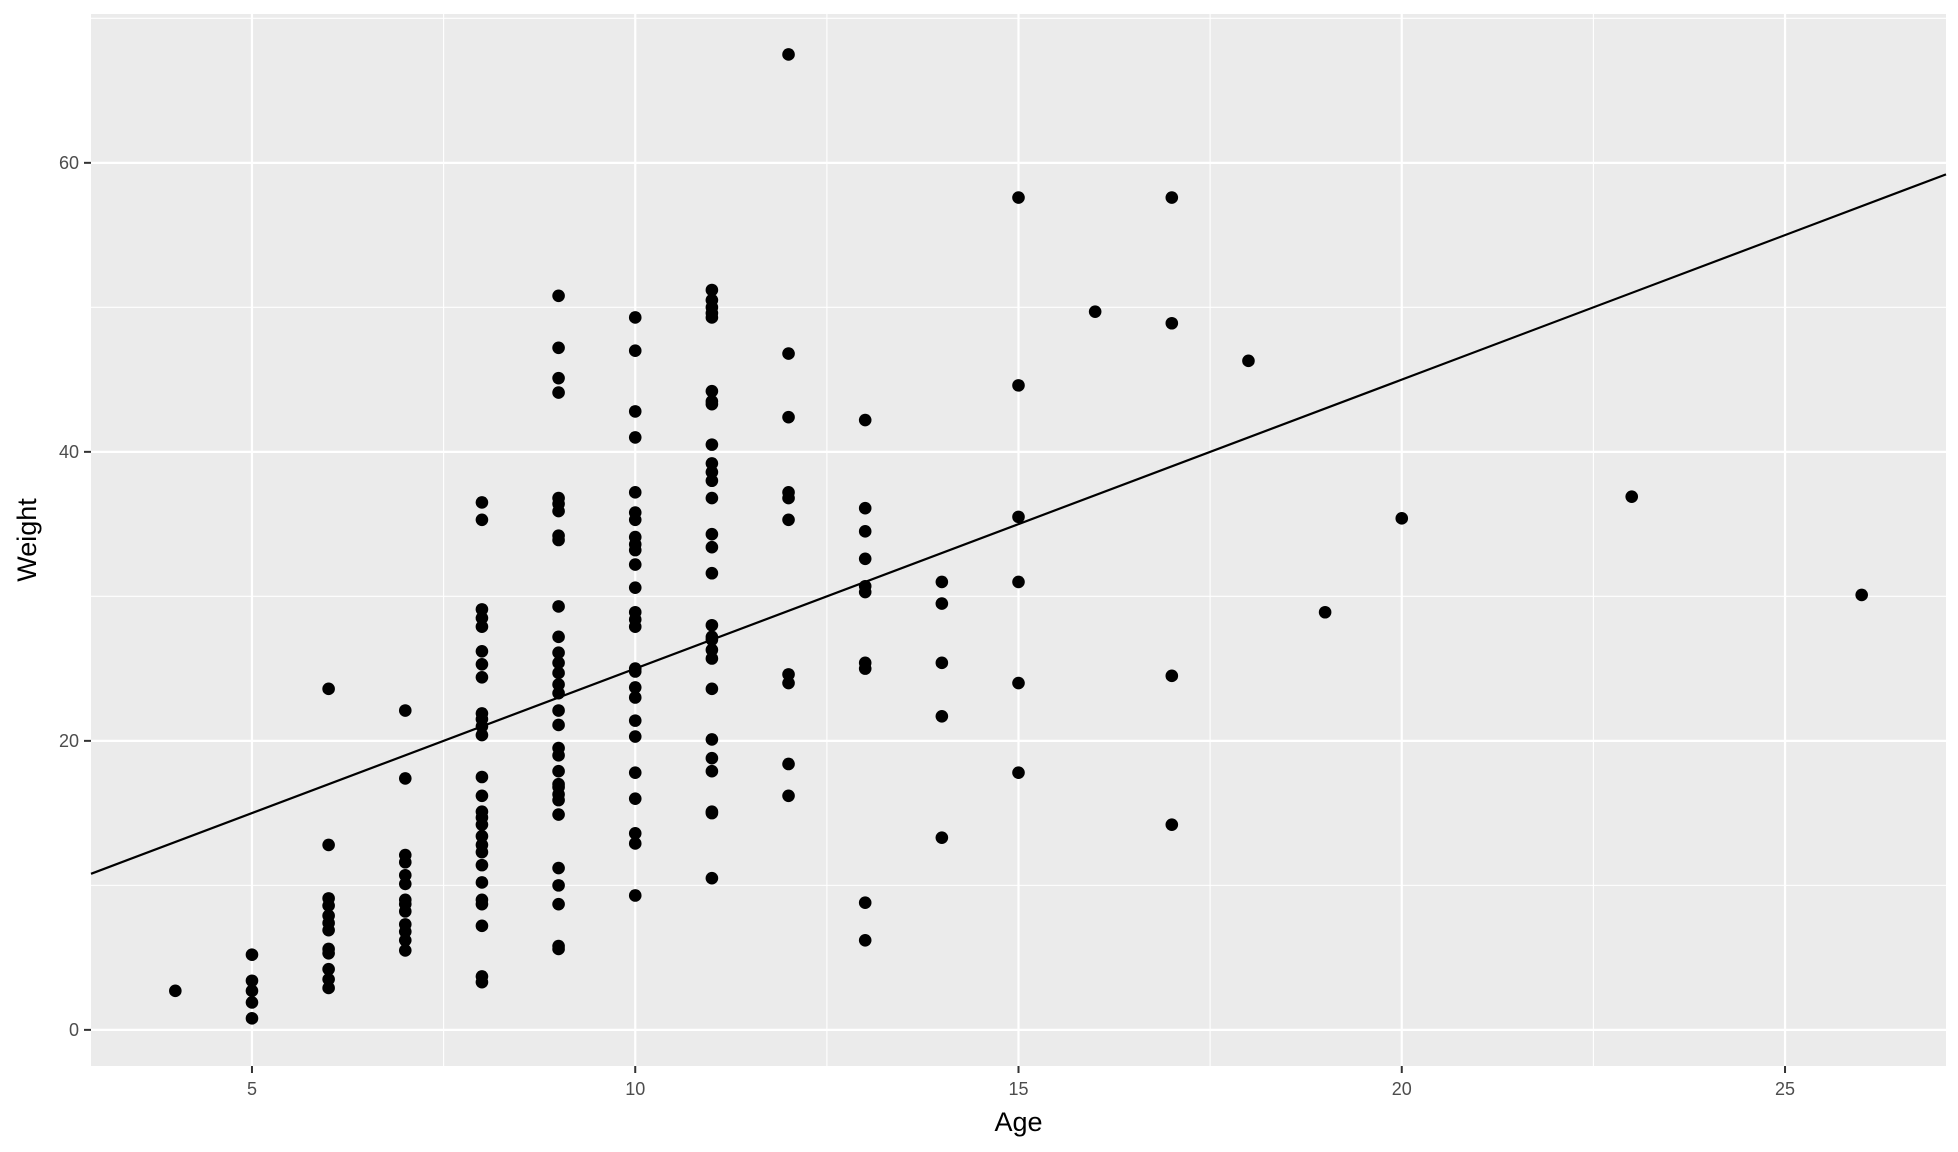 This screenshot has height=1152, width=1958. I want to click on x-axis: 5 10 15 20 25, so click(1021, 1082).